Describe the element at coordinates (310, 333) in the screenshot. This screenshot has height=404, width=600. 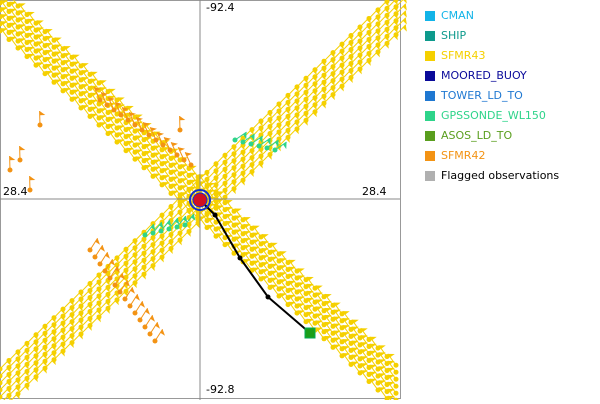
I see `track-end` at that location.